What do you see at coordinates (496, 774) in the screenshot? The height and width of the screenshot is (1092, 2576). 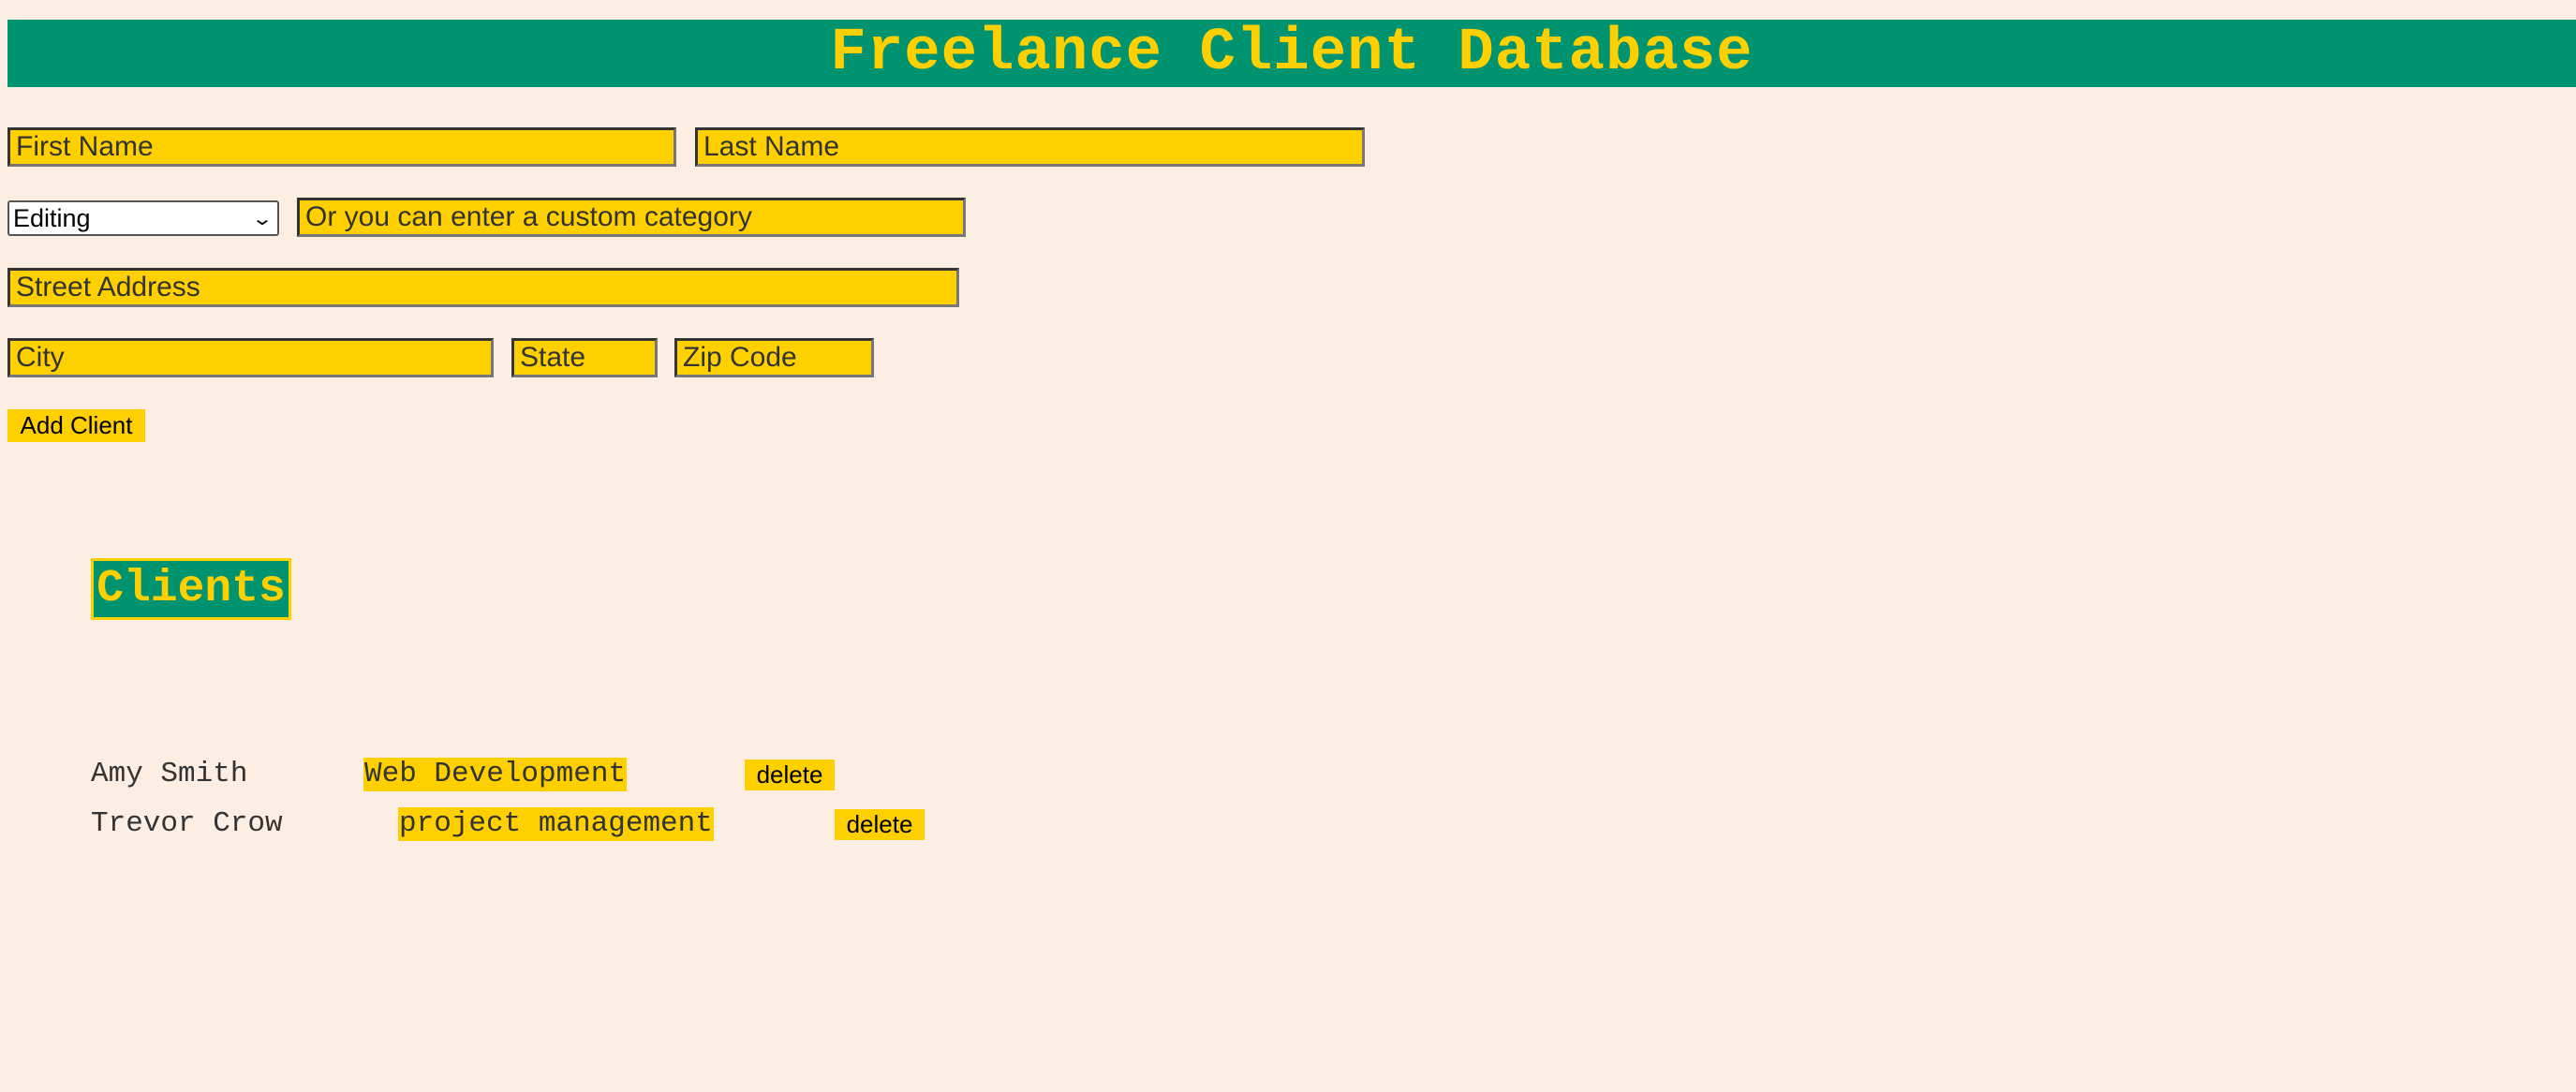 I see `client-category: Web Development` at bounding box center [496, 774].